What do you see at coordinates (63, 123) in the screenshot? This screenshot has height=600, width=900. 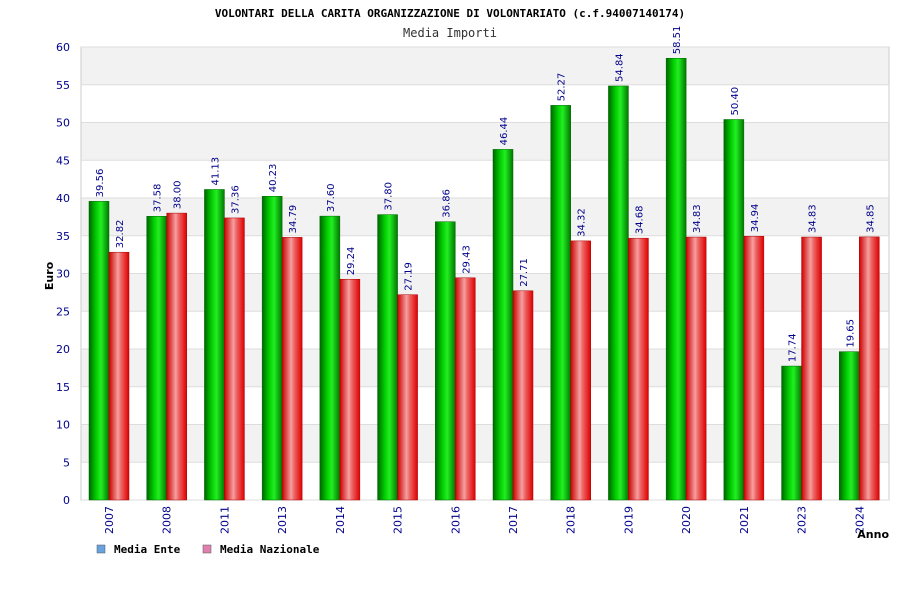 I see `y-tick-label: 50` at bounding box center [63, 123].